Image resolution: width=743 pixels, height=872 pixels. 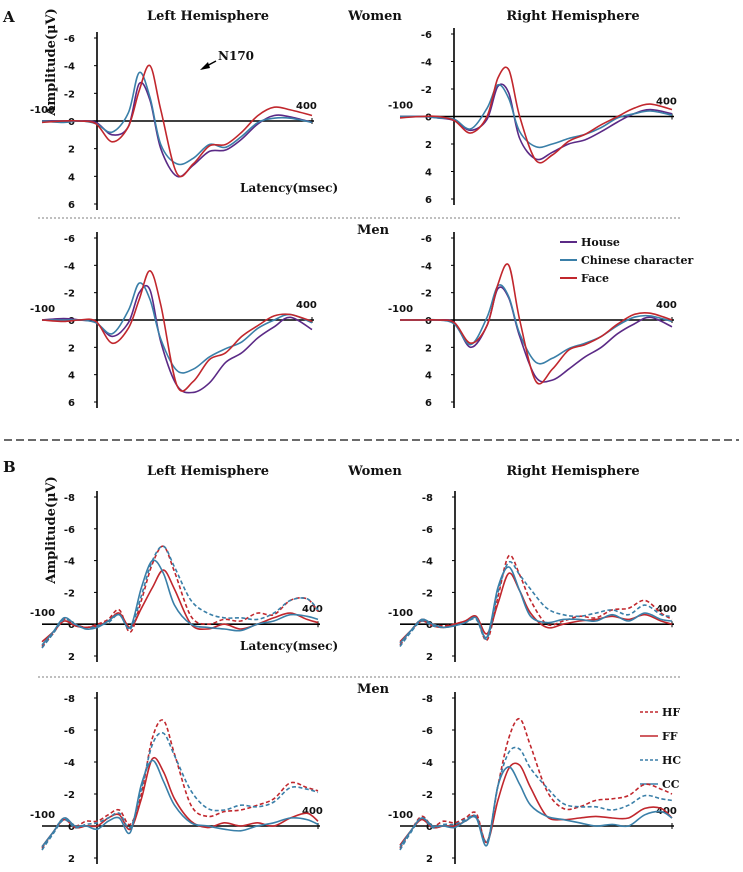 I want to click on subplot-a-men-right: -6 -4 -2 0 2 4 6 -100 400, so click(x=532, y=320).